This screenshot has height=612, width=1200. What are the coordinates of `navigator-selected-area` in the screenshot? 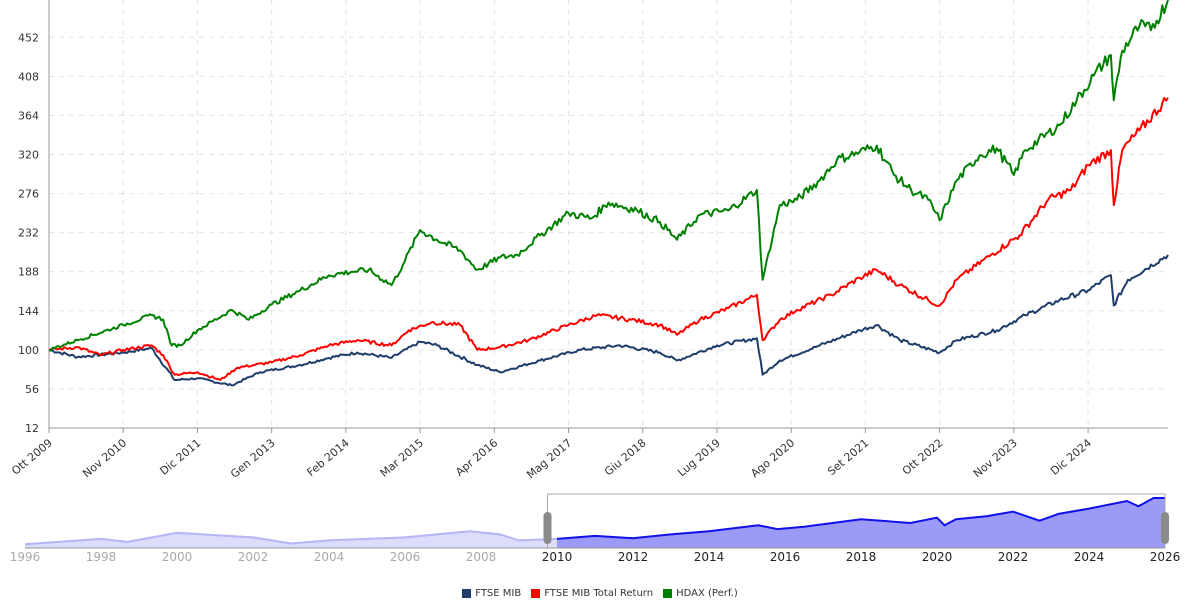 It's located at (861, 523).